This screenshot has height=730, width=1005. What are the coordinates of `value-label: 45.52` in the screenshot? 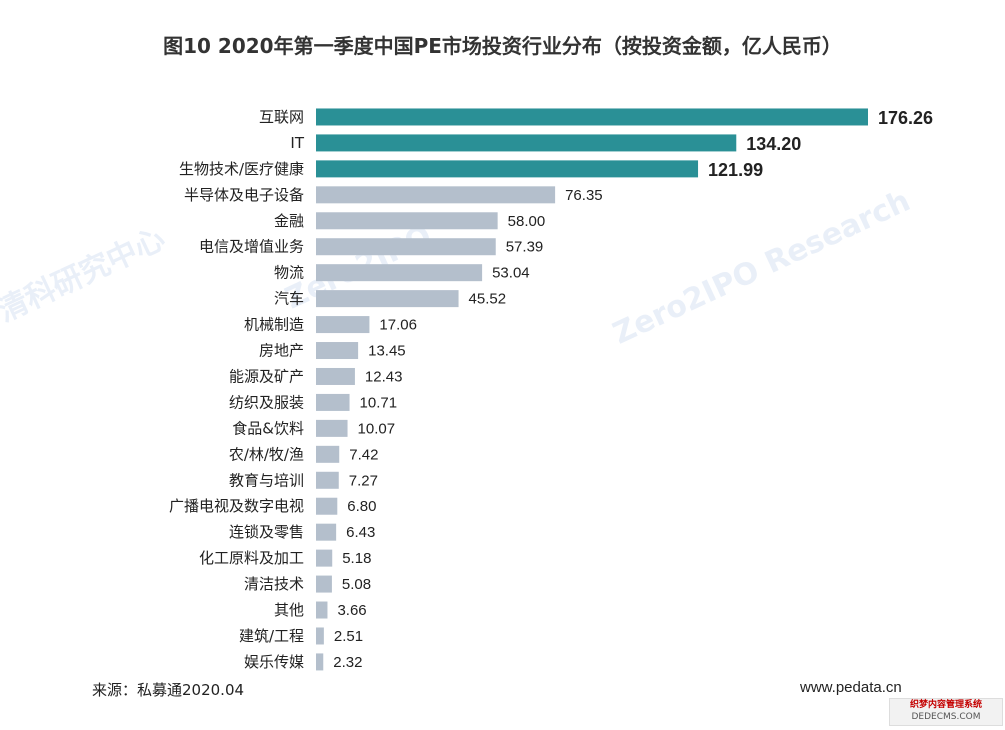 It's located at (488, 299).